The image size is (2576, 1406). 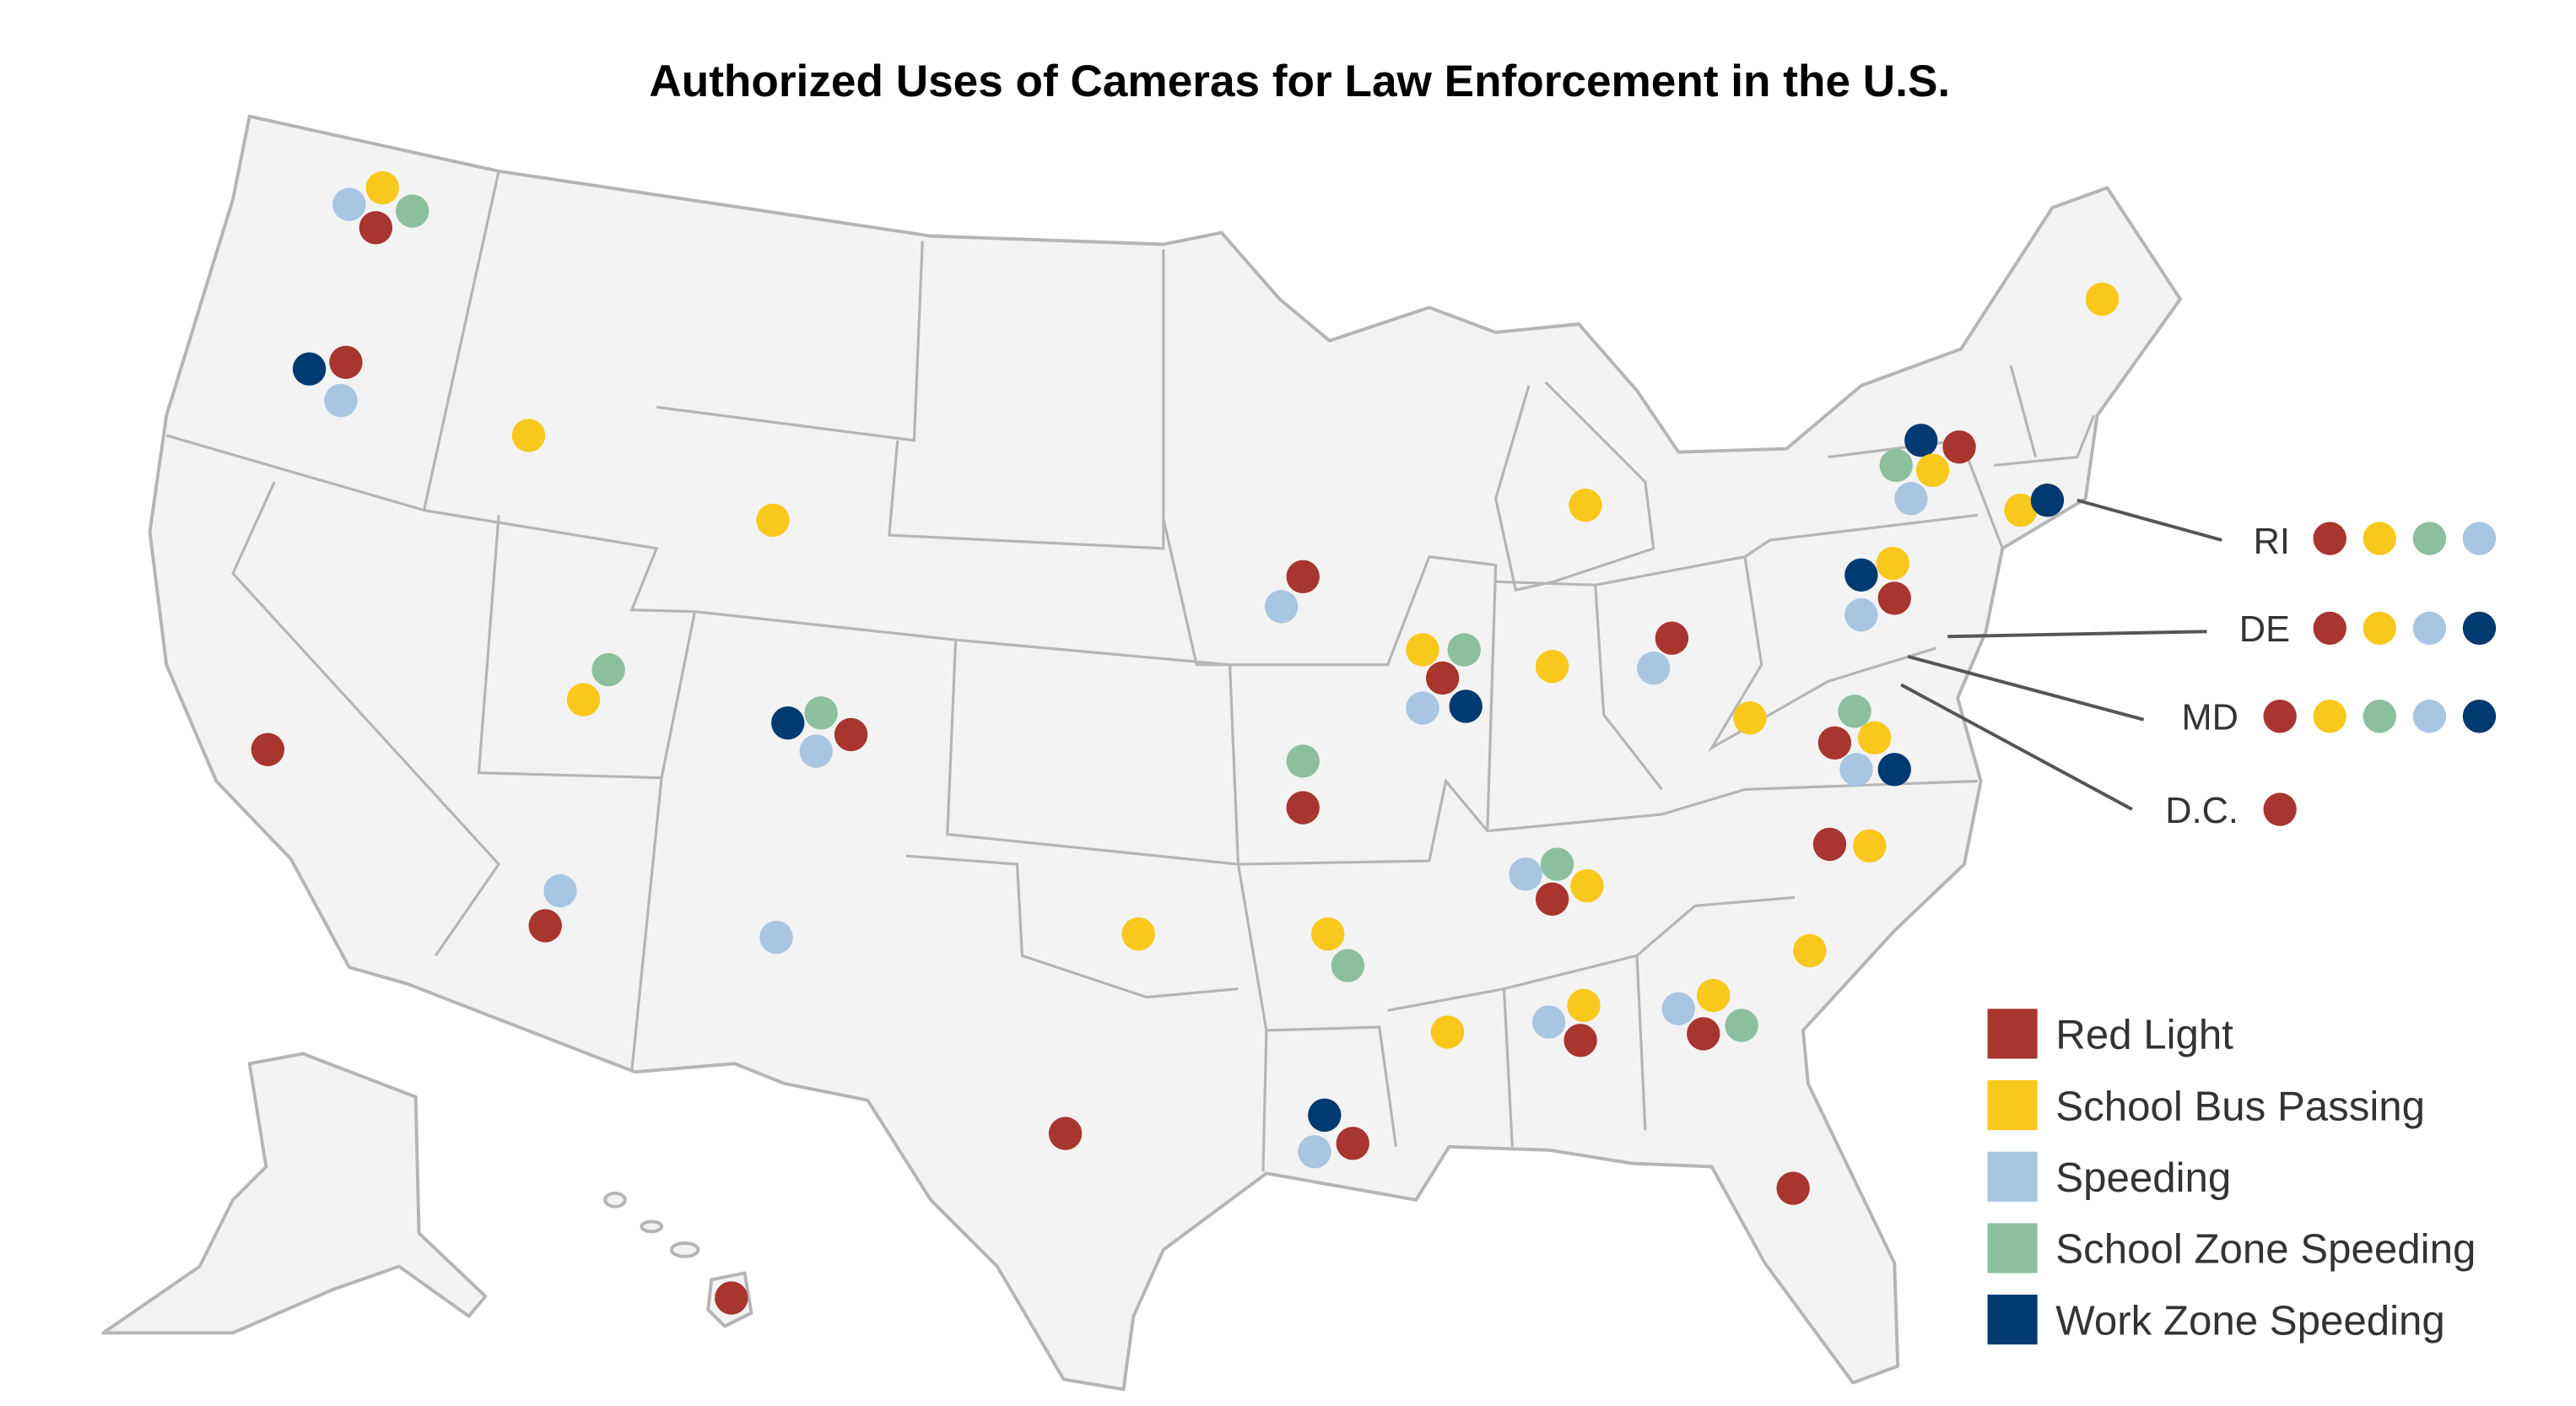 What do you see at coordinates (2329, 716) in the screenshot?
I see `dot-md-school-bus-passing` at bounding box center [2329, 716].